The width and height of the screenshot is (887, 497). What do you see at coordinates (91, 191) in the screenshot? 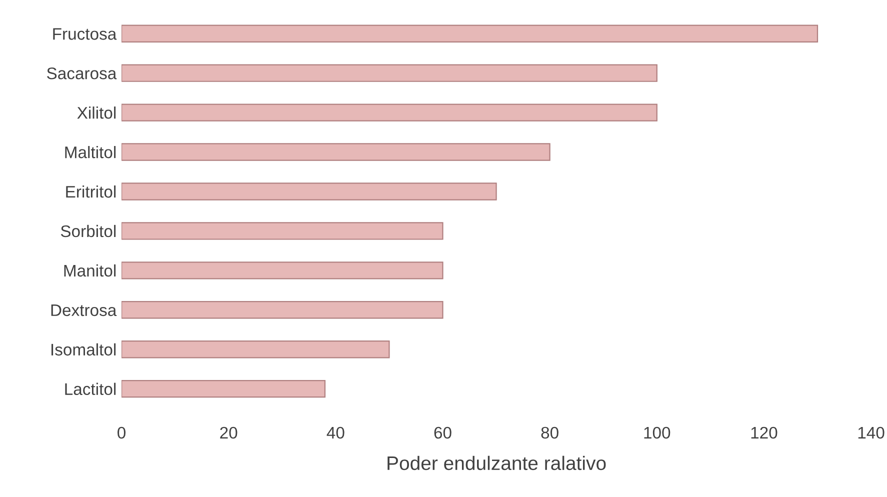
I see `y-tick-label: Eritritol` at bounding box center [91, 191].